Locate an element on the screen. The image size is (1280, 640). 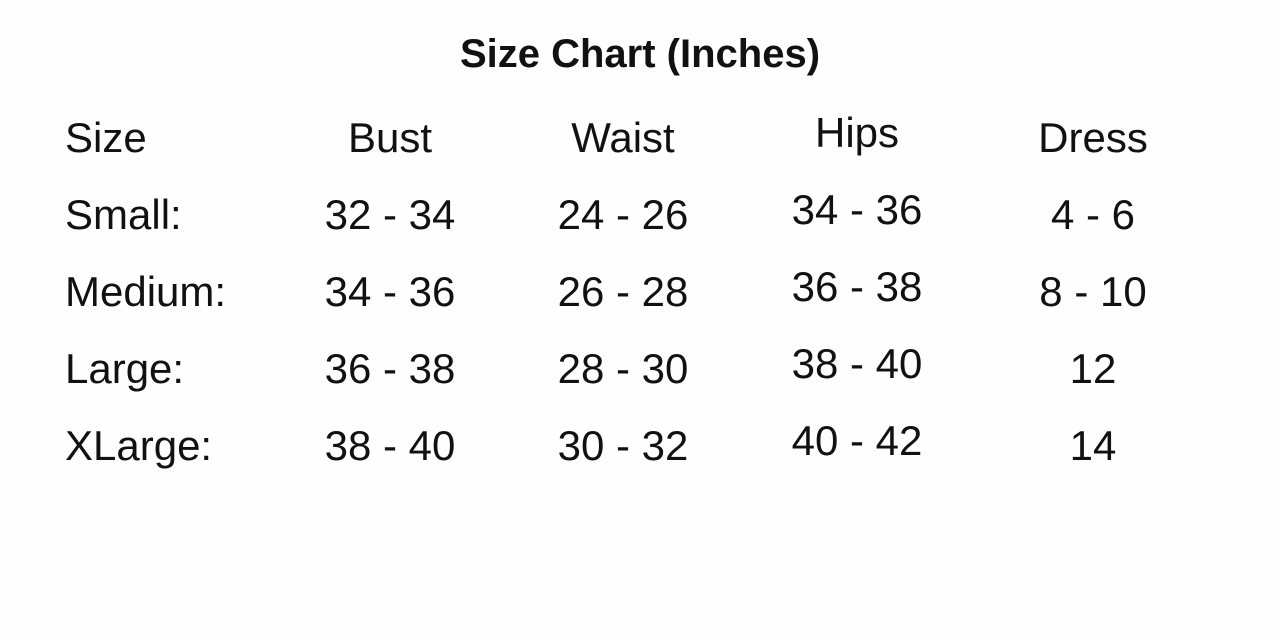
column-header: Size is located at coordinates (106, 137).